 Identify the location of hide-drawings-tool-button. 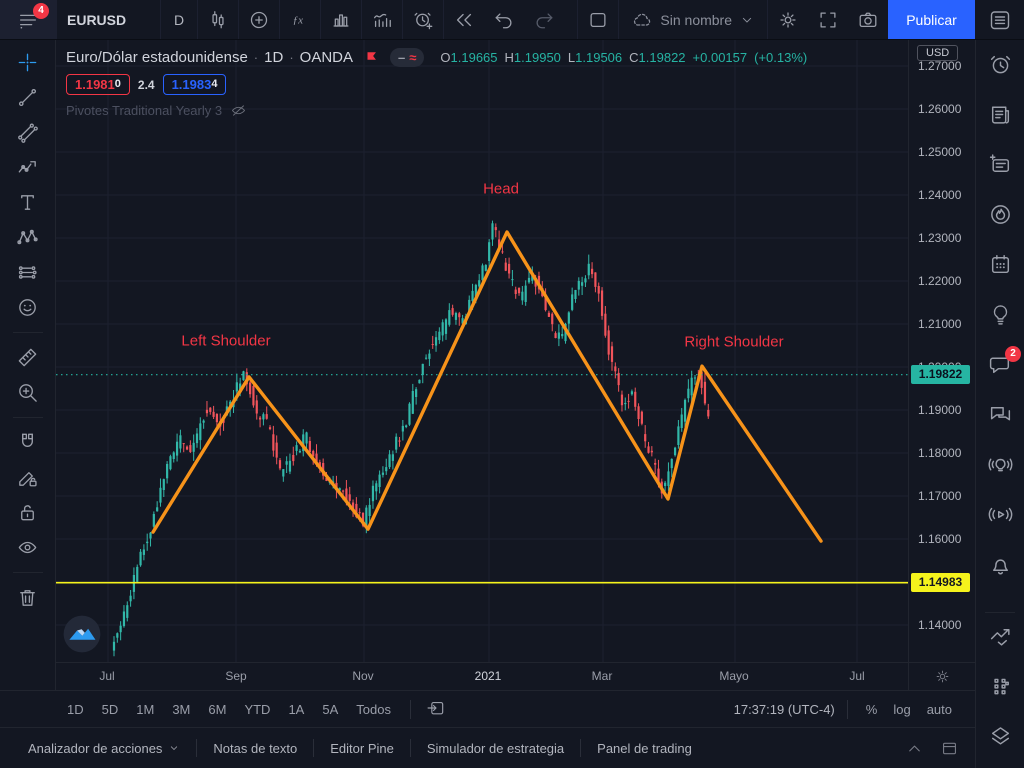
(28, 547).